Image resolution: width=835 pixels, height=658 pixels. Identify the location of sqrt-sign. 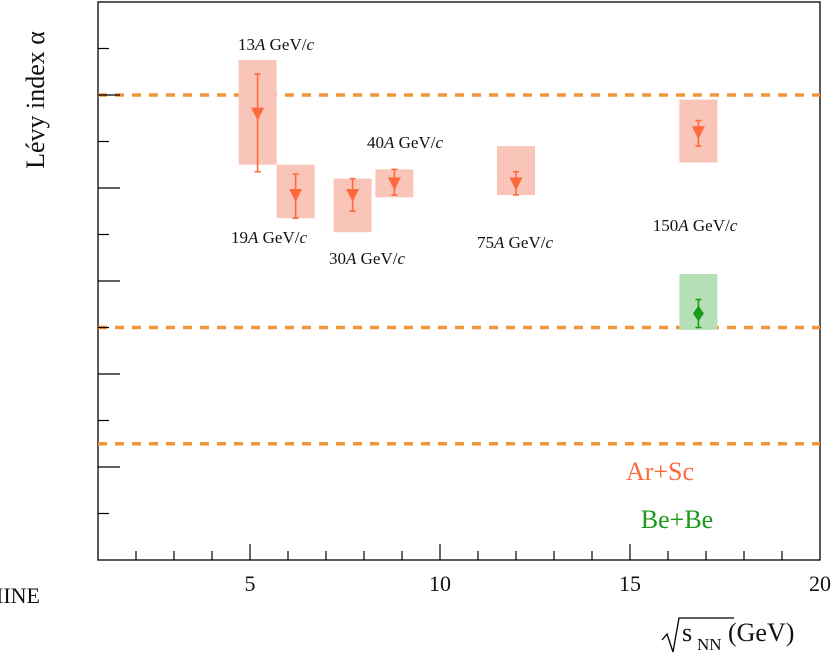
(697, 635).